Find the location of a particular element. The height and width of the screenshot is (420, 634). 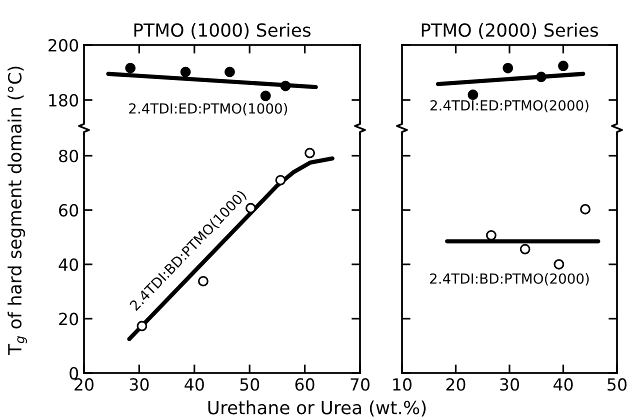

chart-title: PTMO (1000) Series is located at coordinates (222, 31).